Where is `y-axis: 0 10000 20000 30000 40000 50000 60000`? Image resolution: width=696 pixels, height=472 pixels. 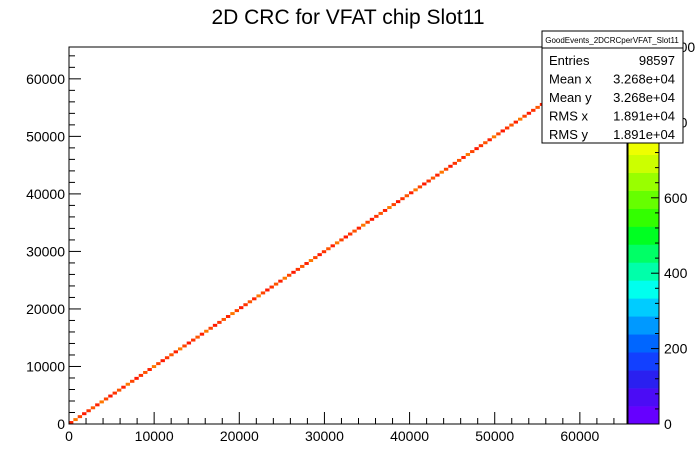 y-axis: 0 10000 20000 30000 40000 50000 60000 is located at coordinates (53, 243).